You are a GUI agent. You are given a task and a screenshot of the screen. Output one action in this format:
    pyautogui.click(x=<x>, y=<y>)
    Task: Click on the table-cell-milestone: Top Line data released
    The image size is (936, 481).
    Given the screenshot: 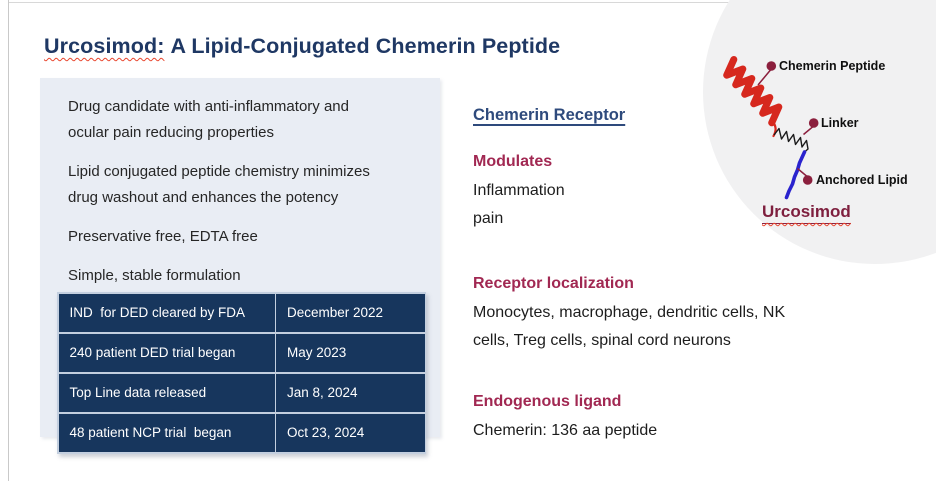 What is the action you would take?
    pyautogui.click(x=166, y=392)
    